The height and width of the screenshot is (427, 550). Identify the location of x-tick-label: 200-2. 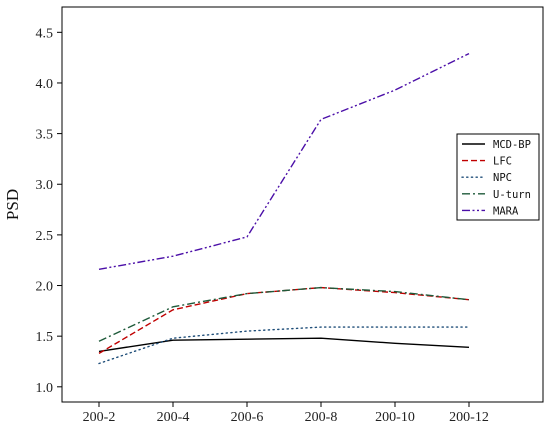
(99, 417).